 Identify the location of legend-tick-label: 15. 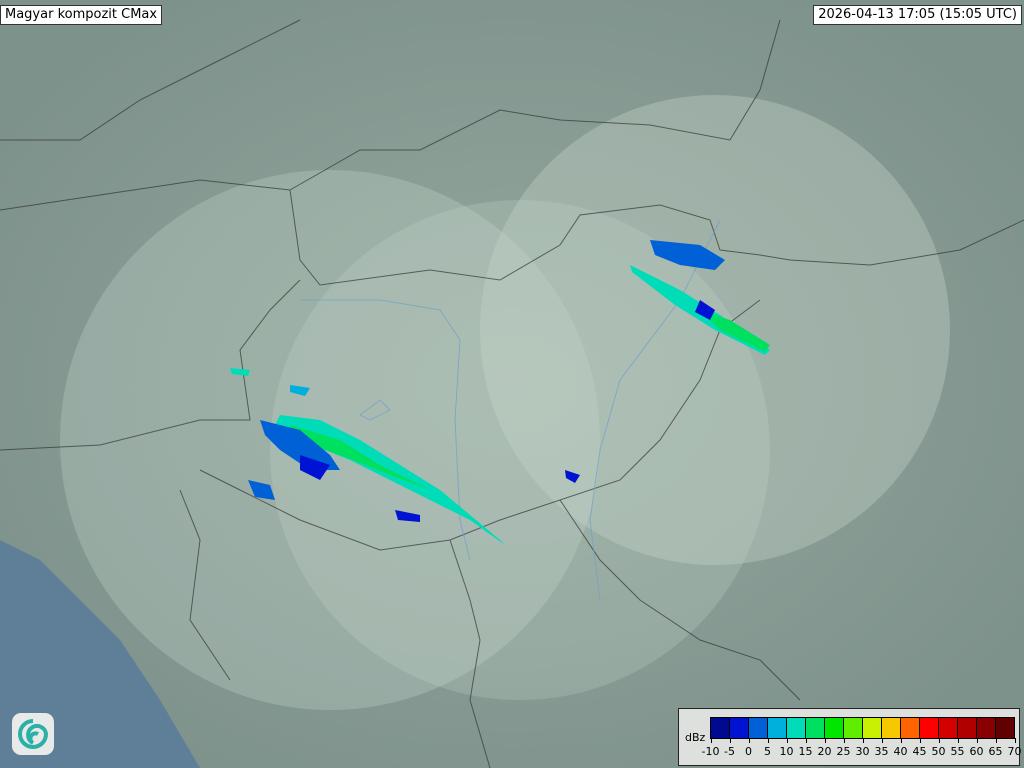
(805, 751).